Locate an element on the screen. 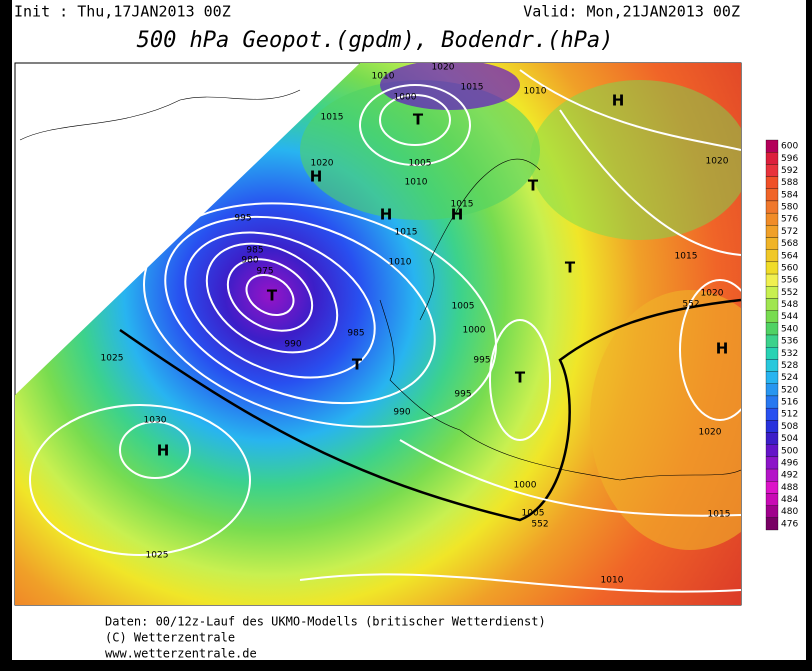 This screenshot has width=812, height=671. colorbar-label: 528 is located at coordinates (789, 366).